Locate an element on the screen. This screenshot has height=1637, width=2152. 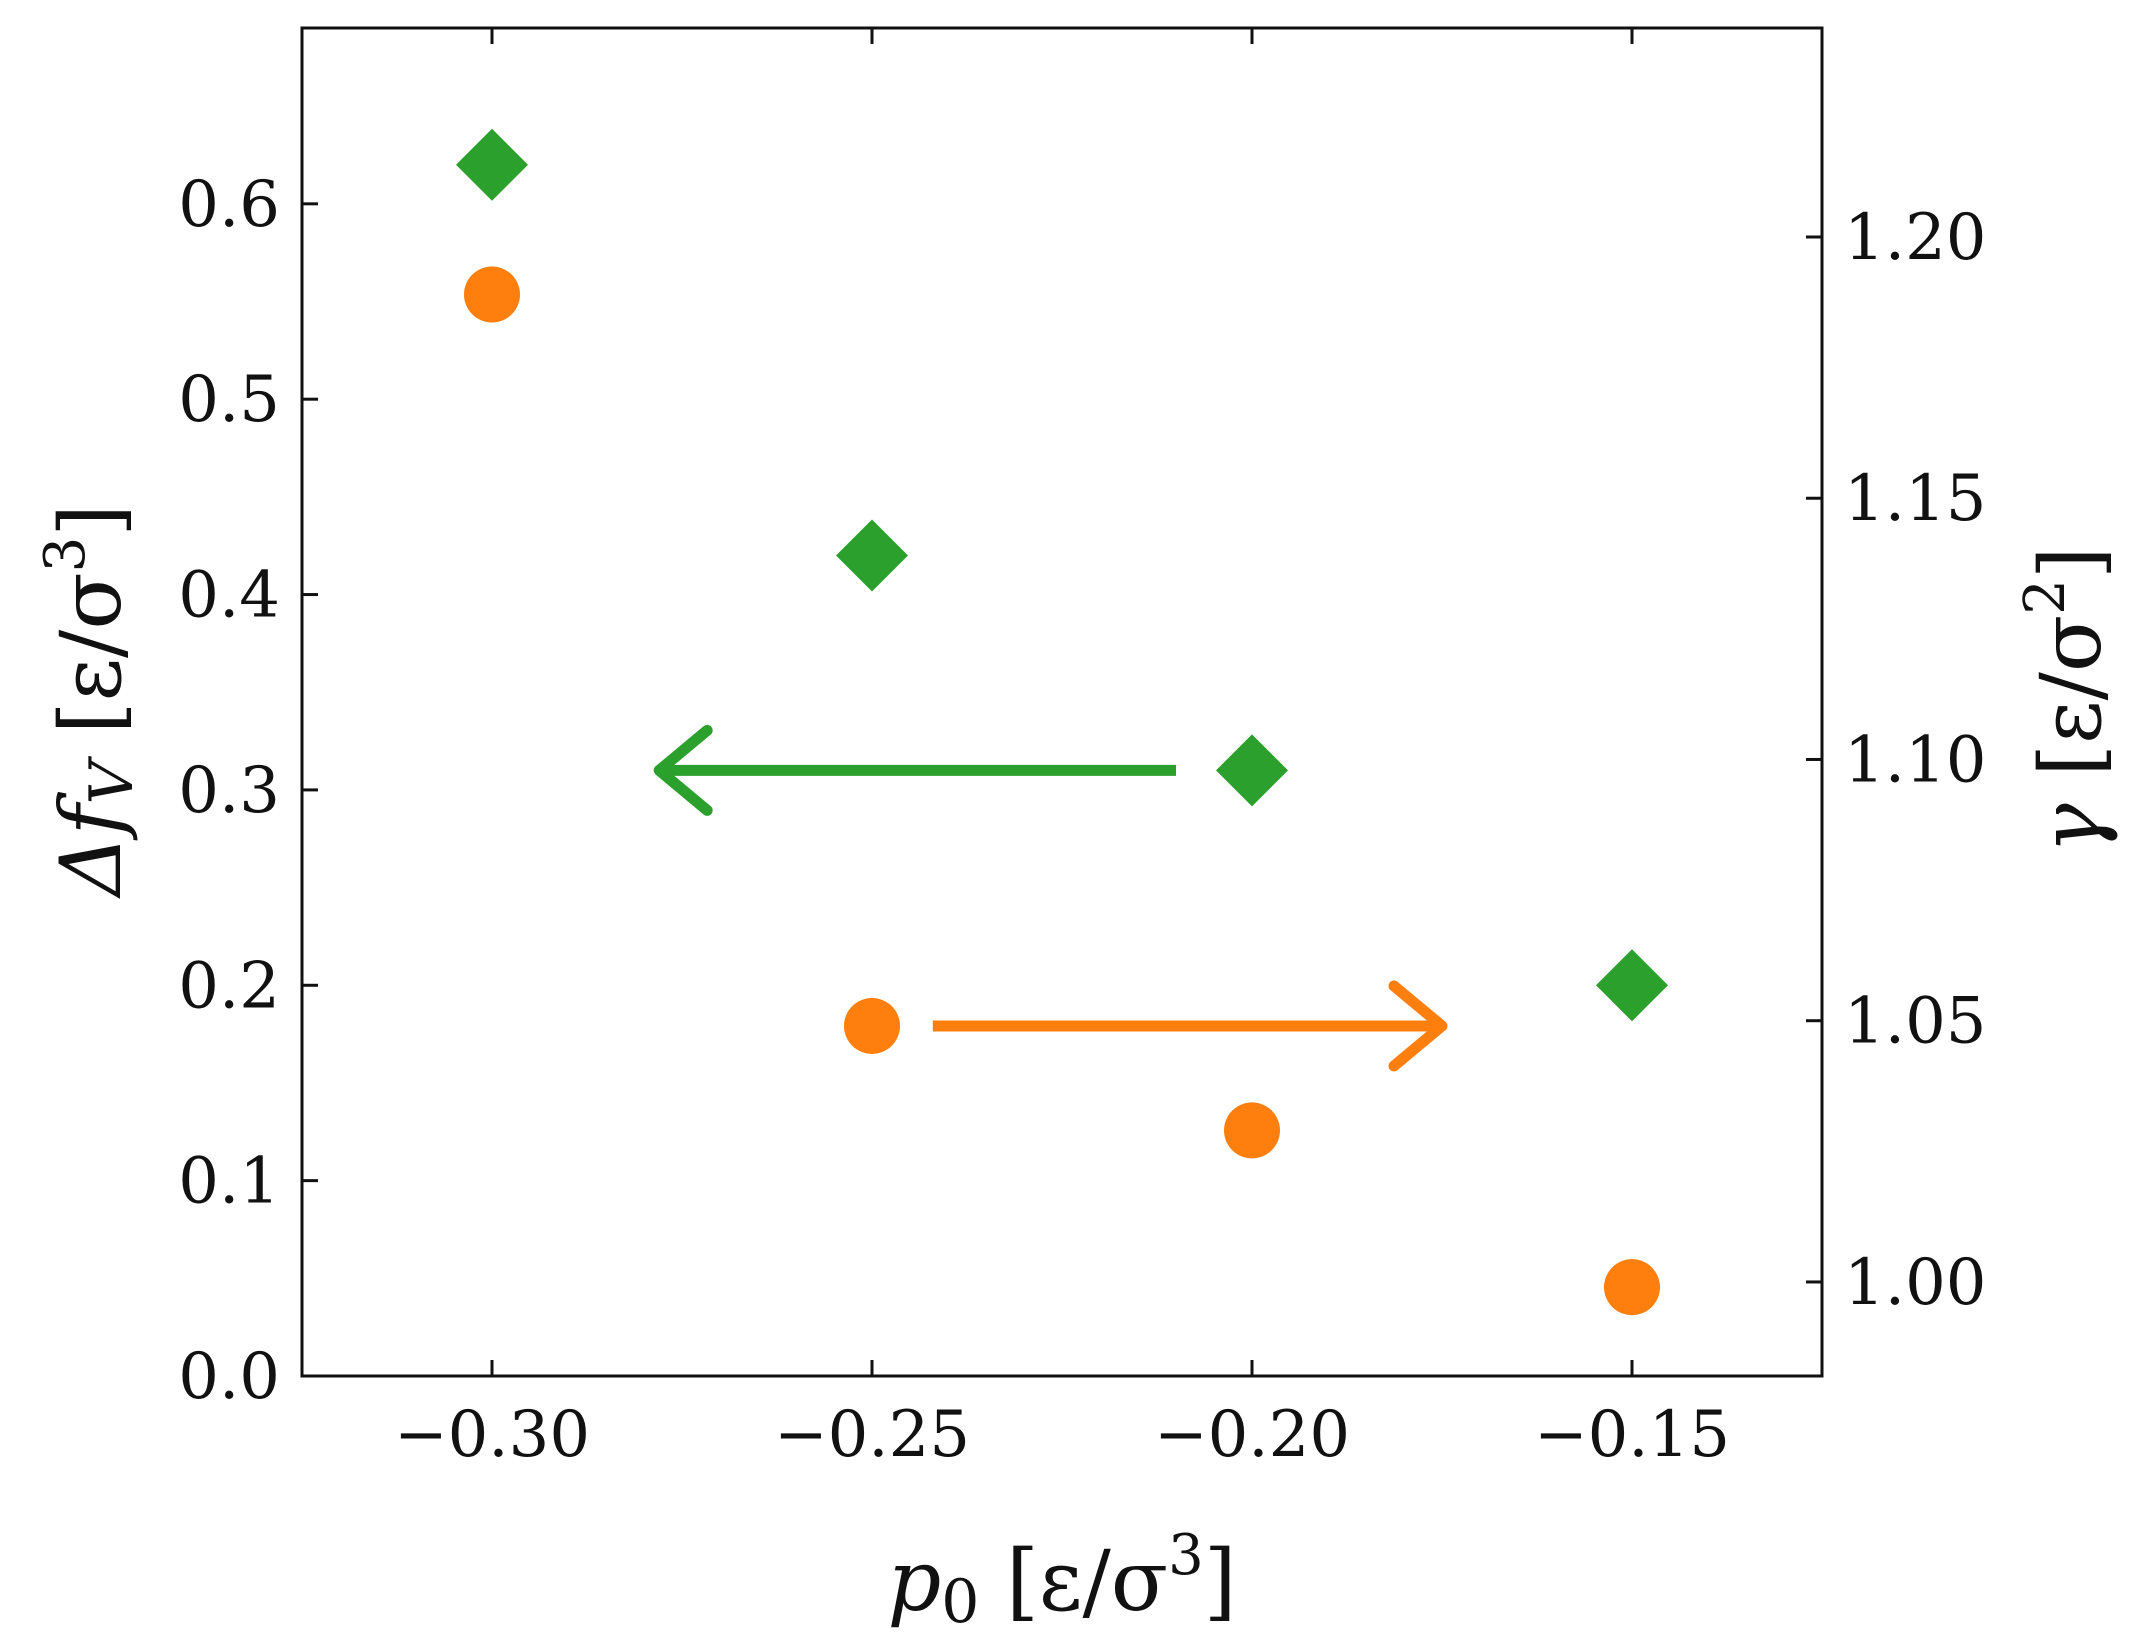
y-left-tick-label: 0.3 is located at coordinates (229, 791).